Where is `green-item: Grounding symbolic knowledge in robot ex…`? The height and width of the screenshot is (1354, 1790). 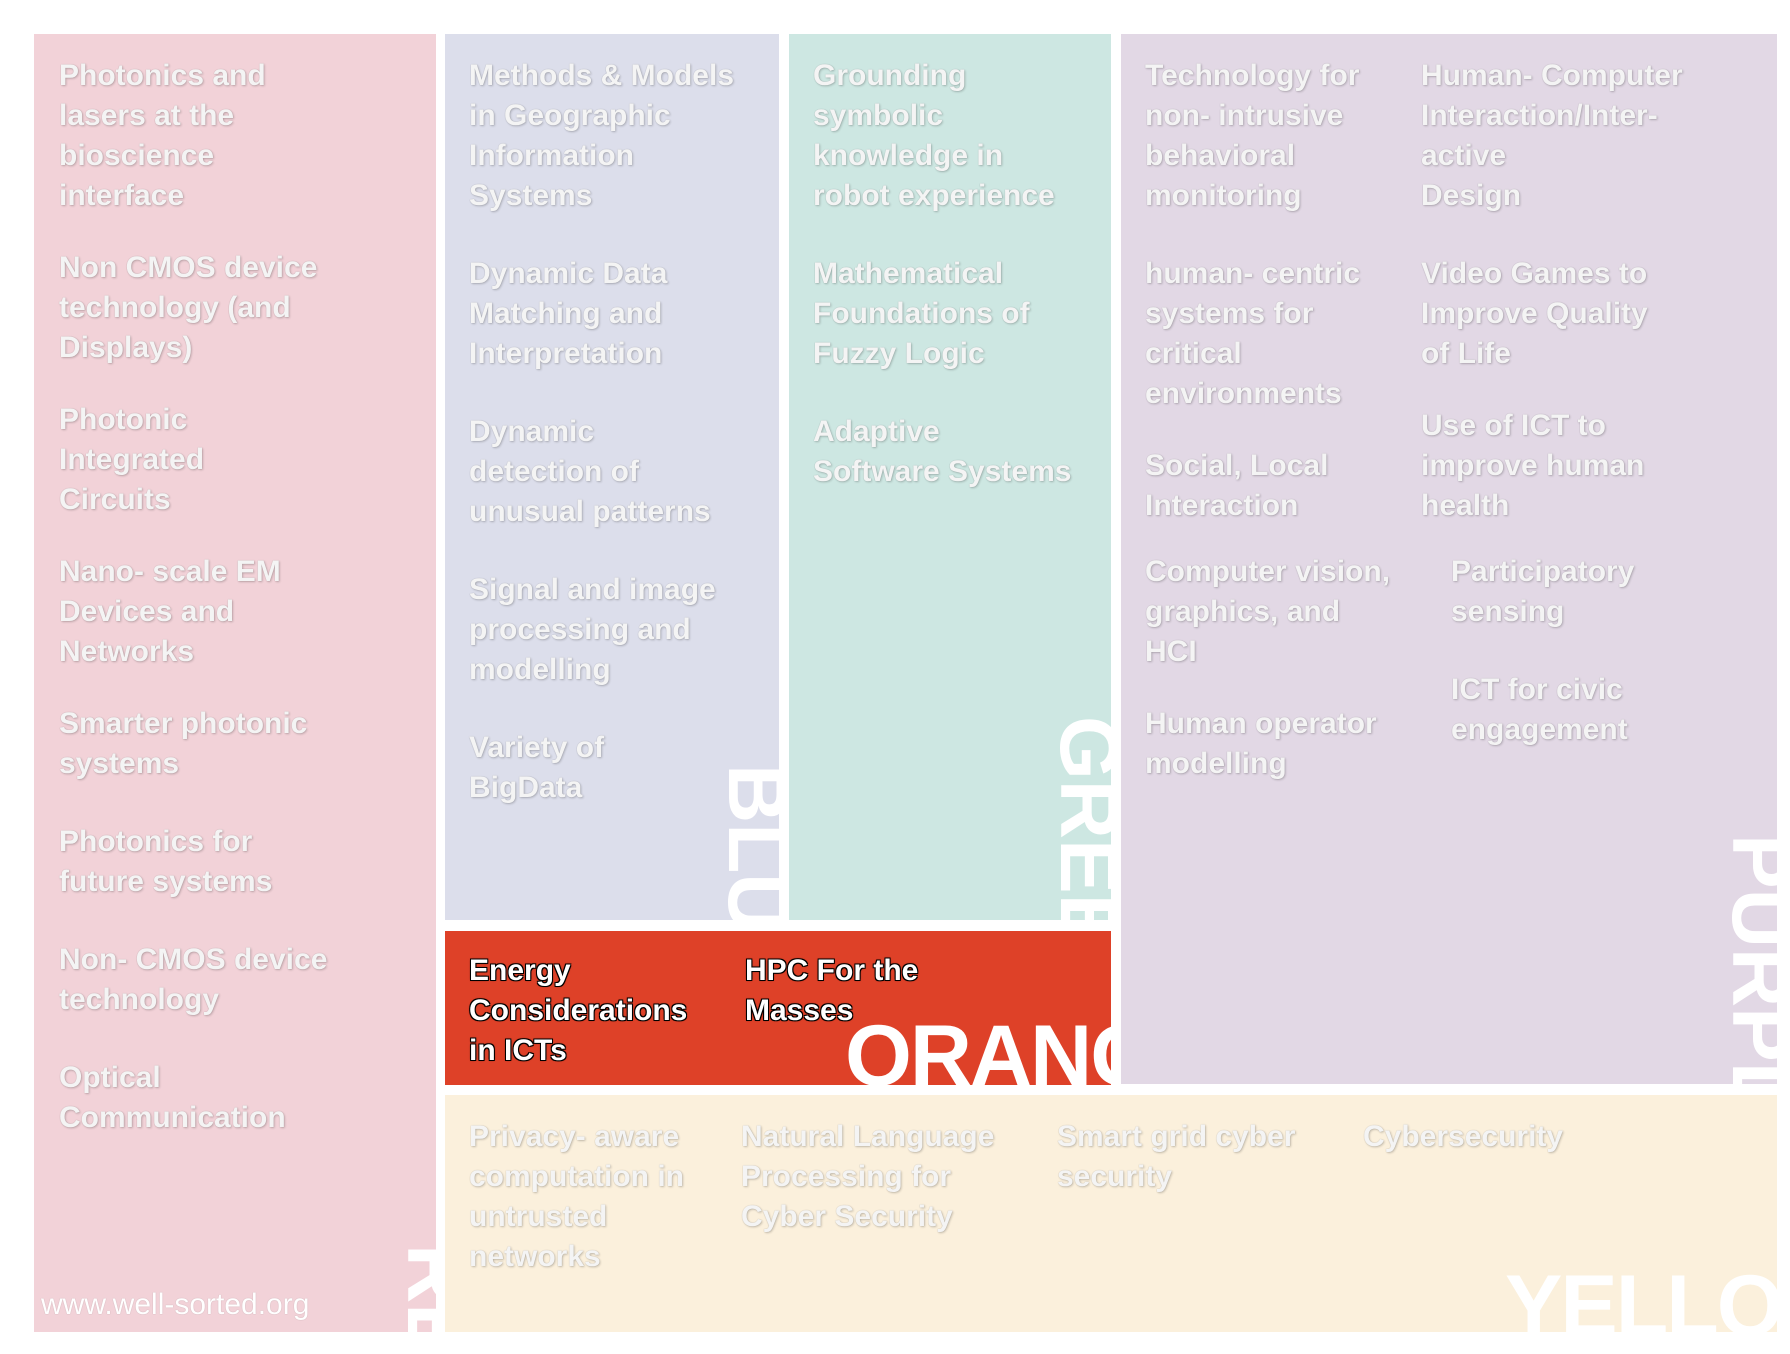 green-item: Grounding symbolic knowledge in robot ex… is located at coordinates (934, 135).